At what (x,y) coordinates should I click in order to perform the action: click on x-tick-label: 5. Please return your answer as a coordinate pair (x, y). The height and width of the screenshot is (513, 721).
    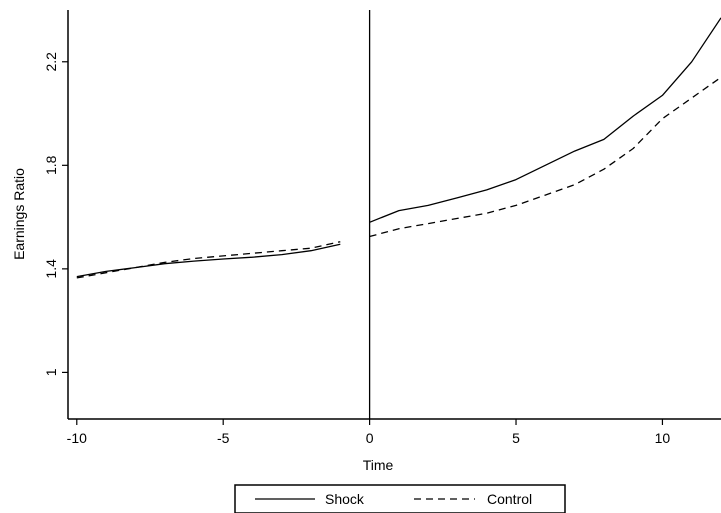
    Looking at the image, I should click on (516, 438).